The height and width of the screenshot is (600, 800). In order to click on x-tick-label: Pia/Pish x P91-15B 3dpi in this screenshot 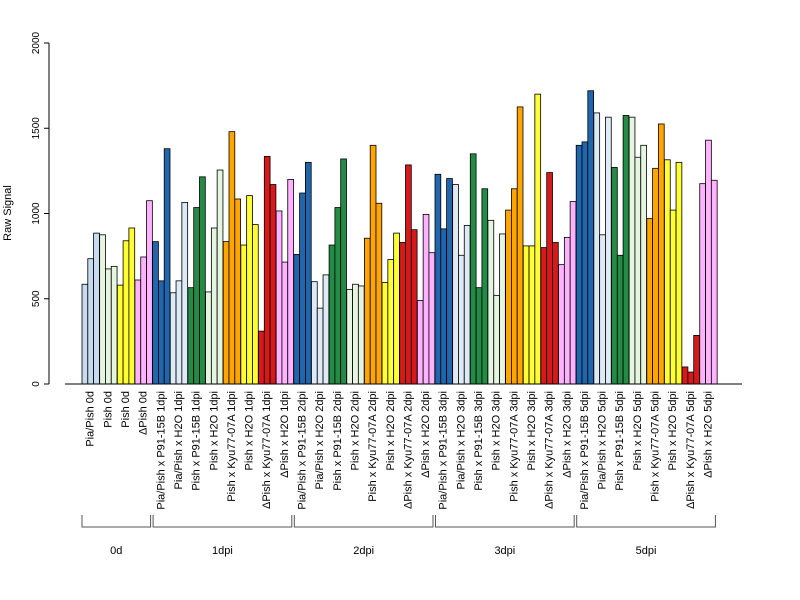, I will do `click(444, 450)`.